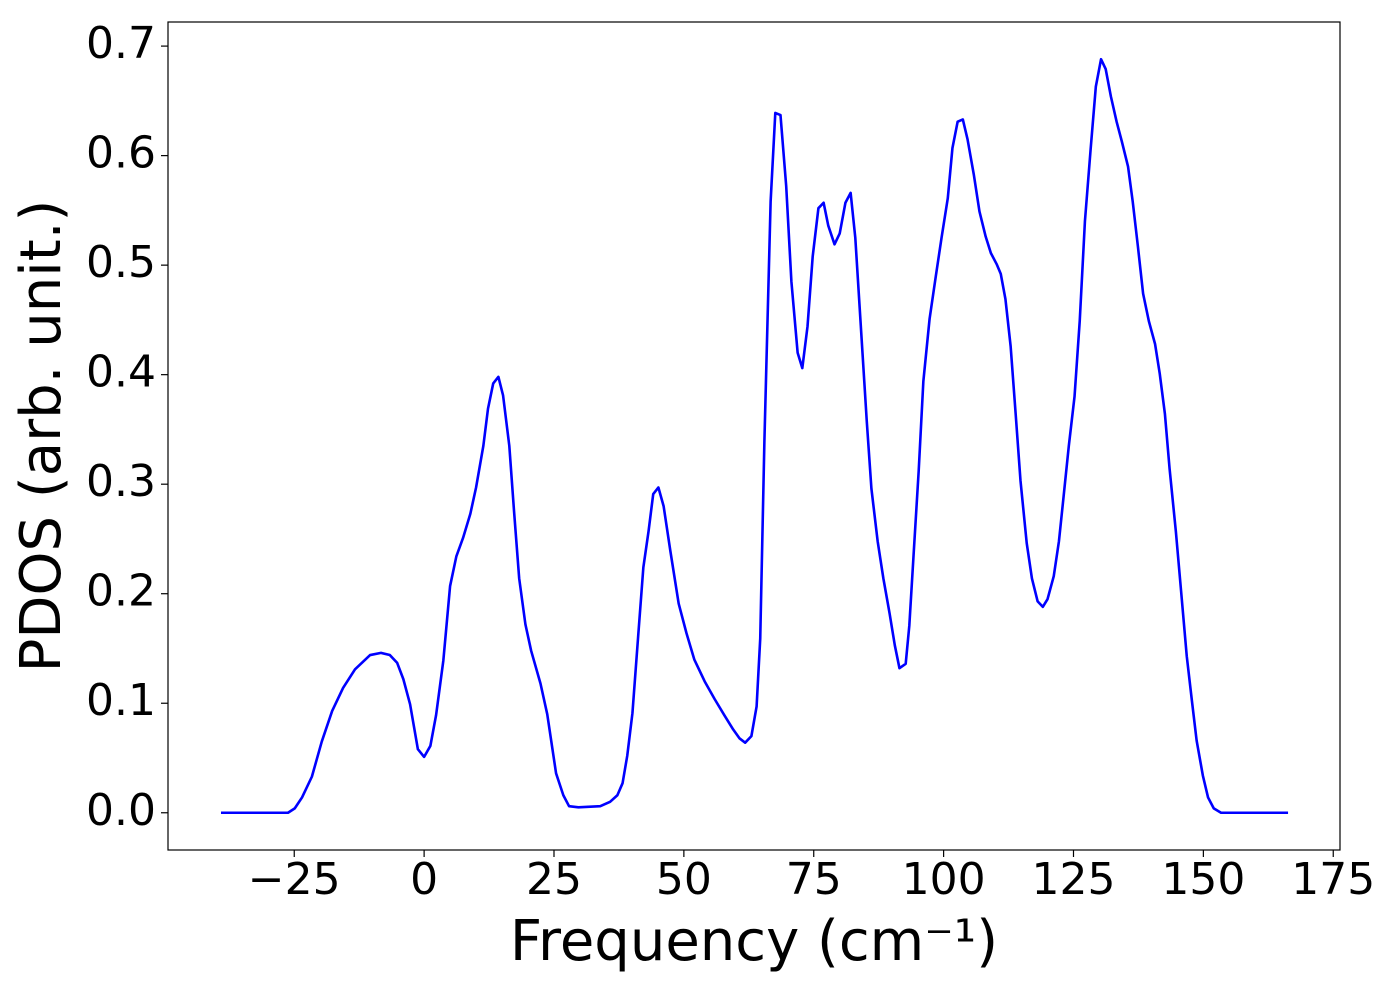  What do you see at coordinates (121, 372) in the screenshot?
I see `y-tick-label: 0.4` at bounding box center [121, 372].